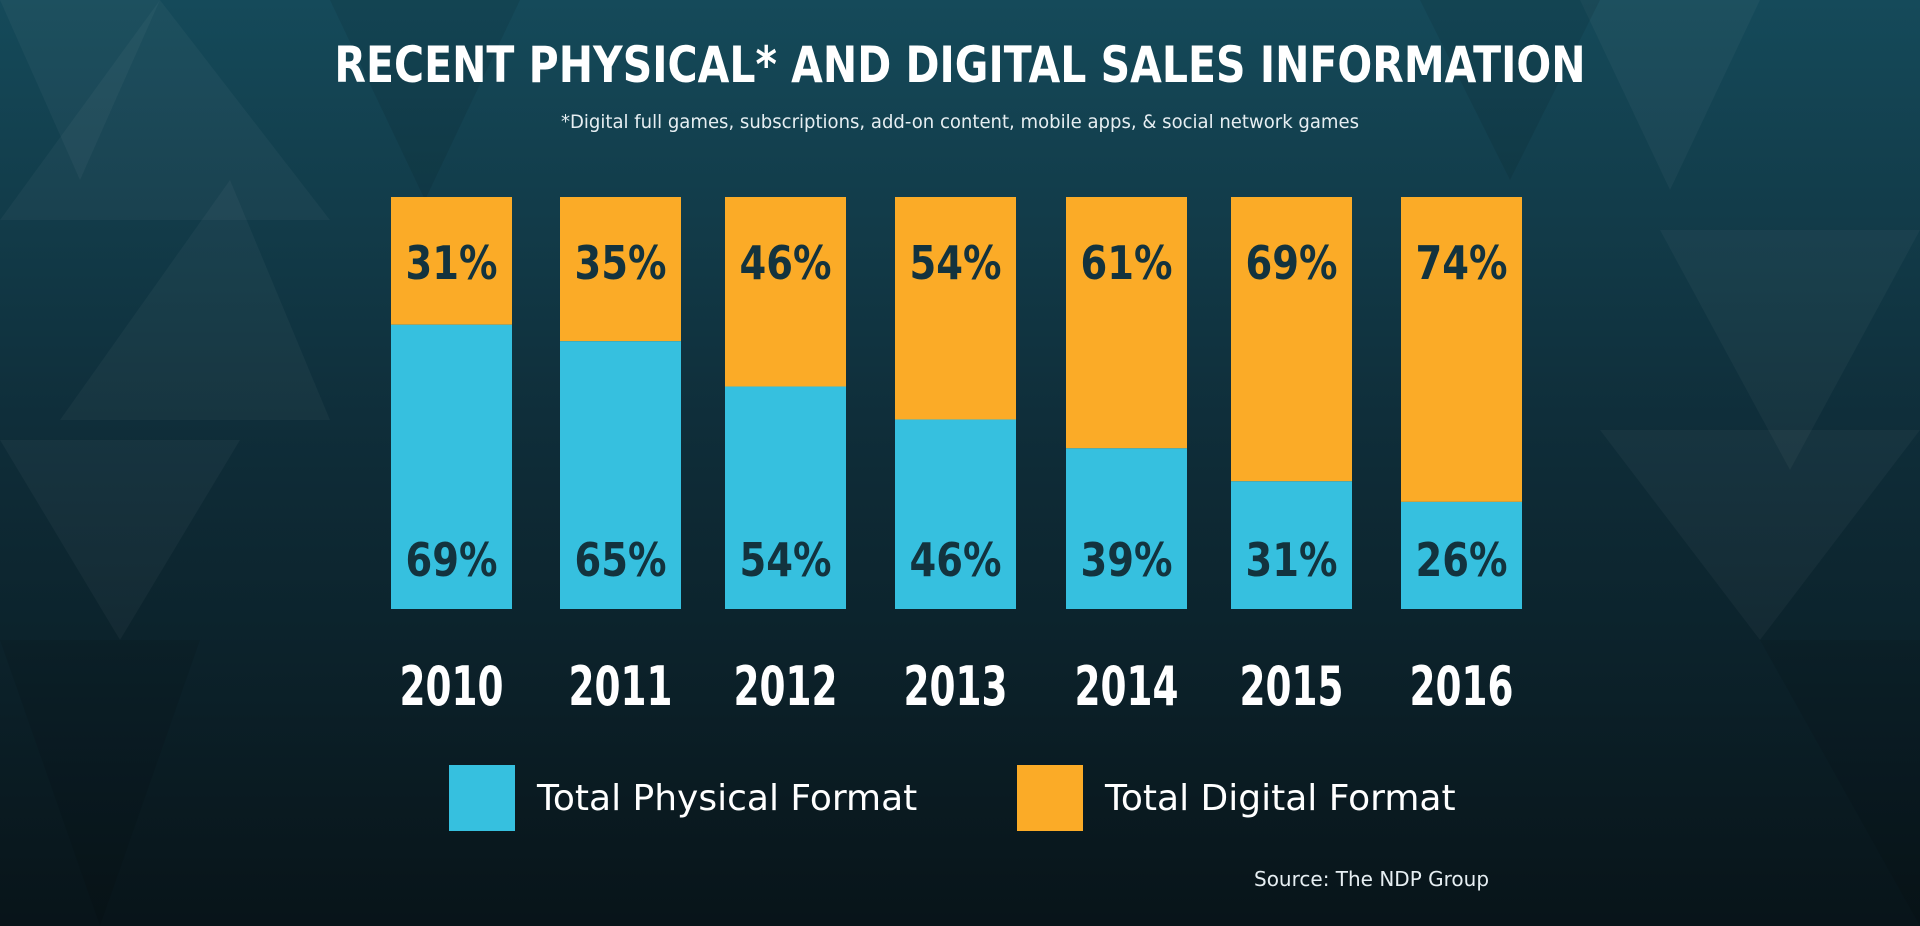 Image resolution: width=1920 pixels, height=926 pixels. I want to click on bar-physical-2016, so click(1461, 555).